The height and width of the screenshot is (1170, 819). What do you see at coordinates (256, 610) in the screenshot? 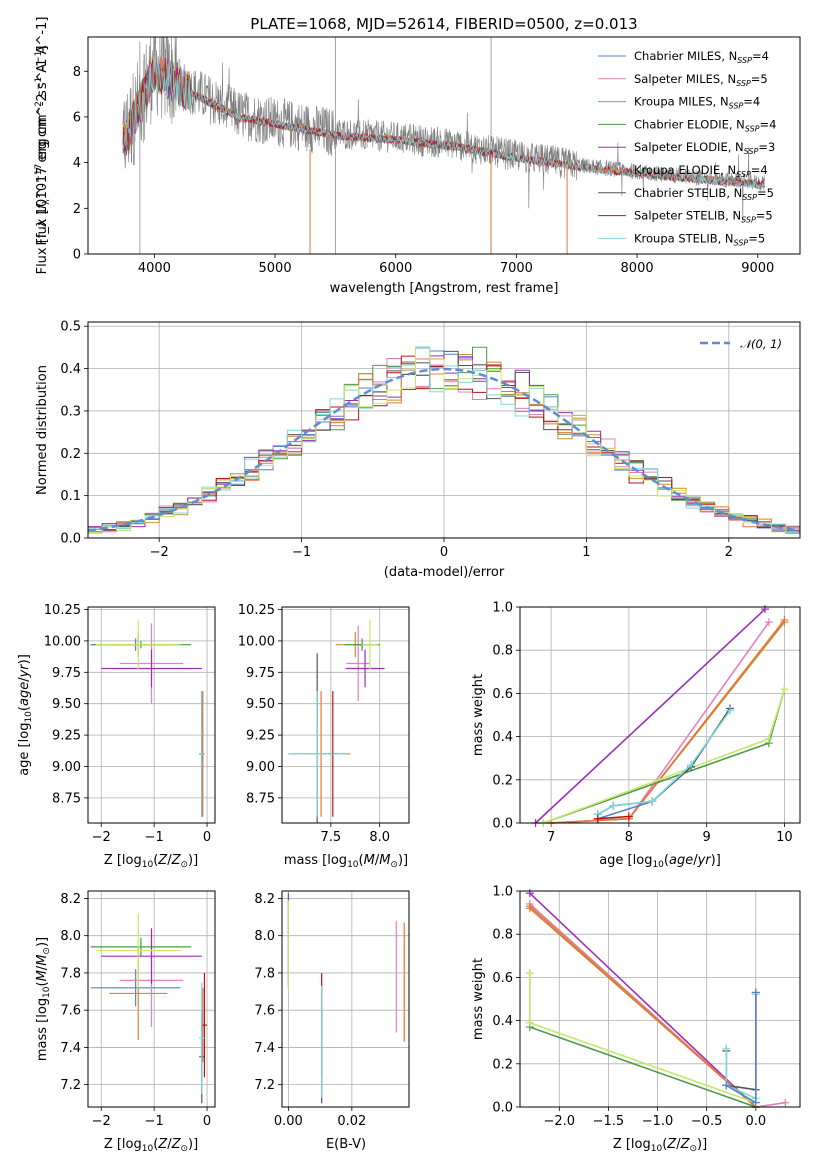
I see `age_vs_mass-ytick-label: 10.25` at bounding box center [256, 610].